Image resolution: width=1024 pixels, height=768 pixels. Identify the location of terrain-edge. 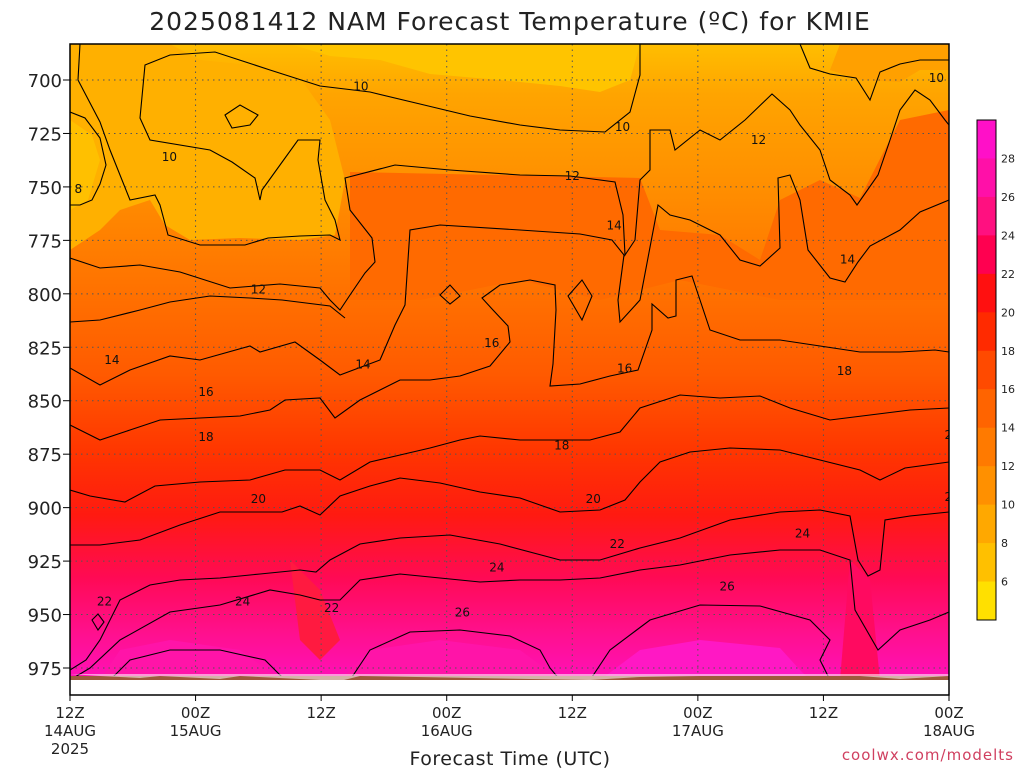
(509, 677).